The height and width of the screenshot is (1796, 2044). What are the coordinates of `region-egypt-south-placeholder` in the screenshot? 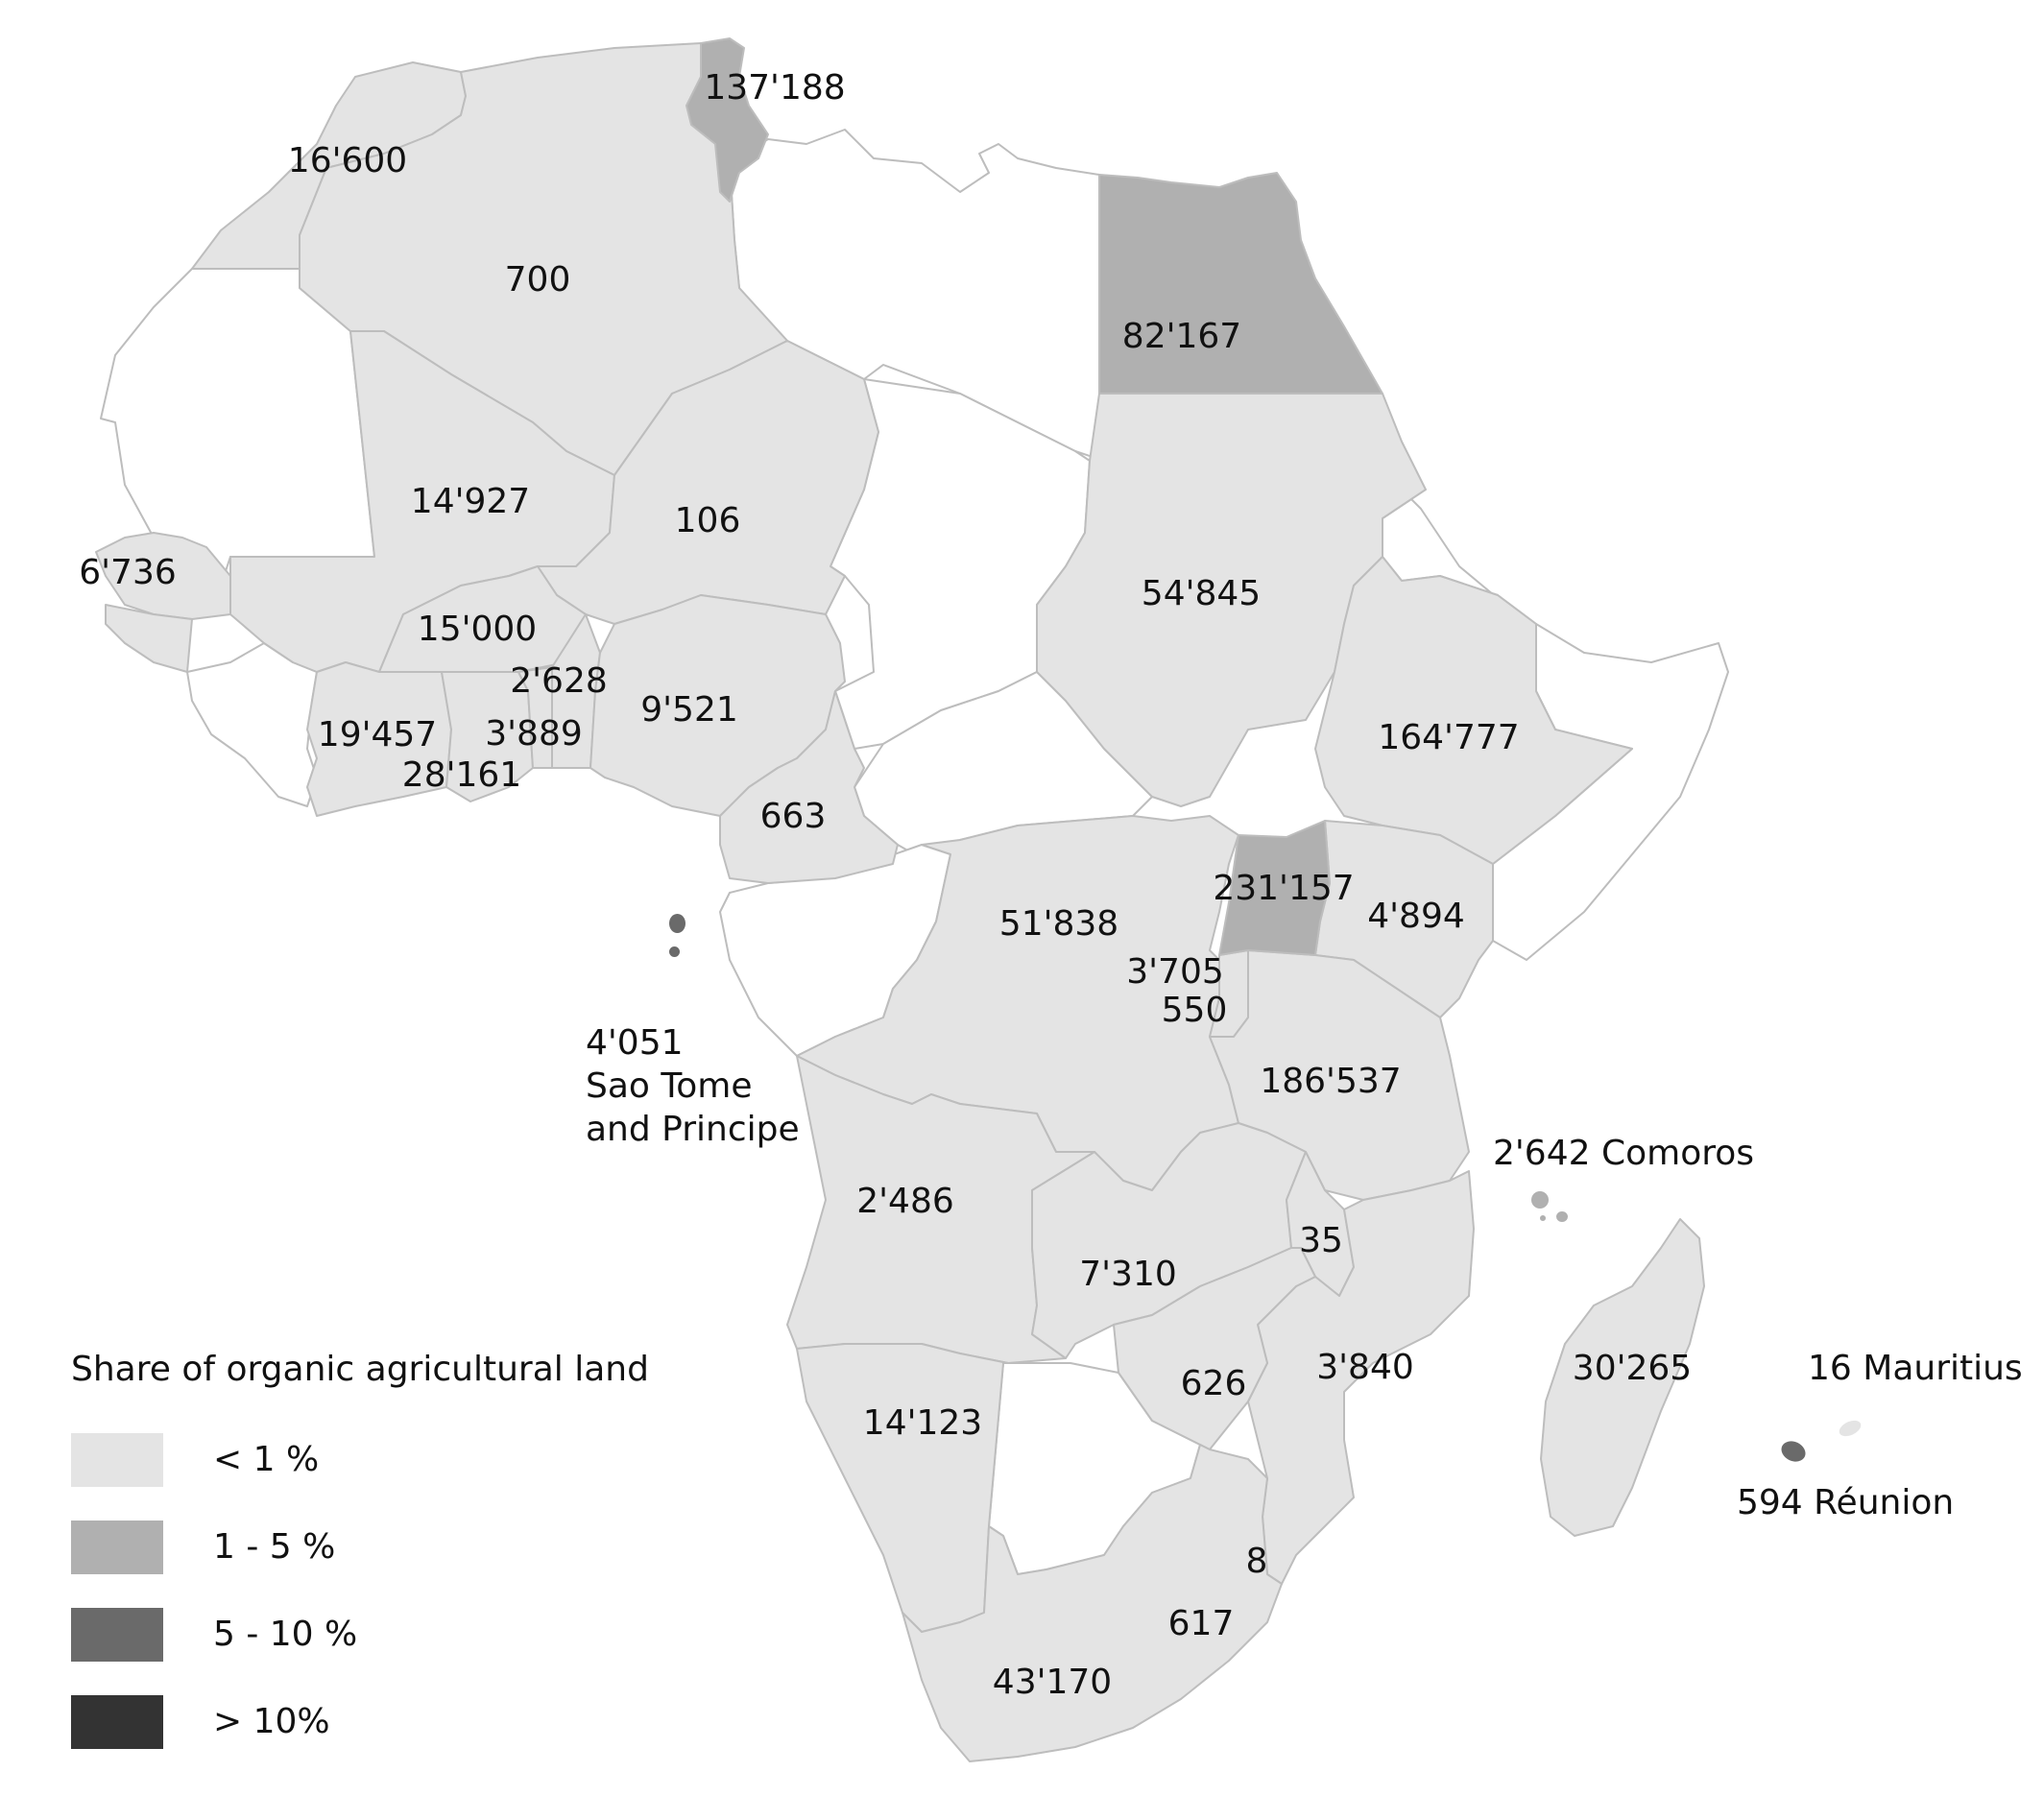 It's located at (1231, 600).